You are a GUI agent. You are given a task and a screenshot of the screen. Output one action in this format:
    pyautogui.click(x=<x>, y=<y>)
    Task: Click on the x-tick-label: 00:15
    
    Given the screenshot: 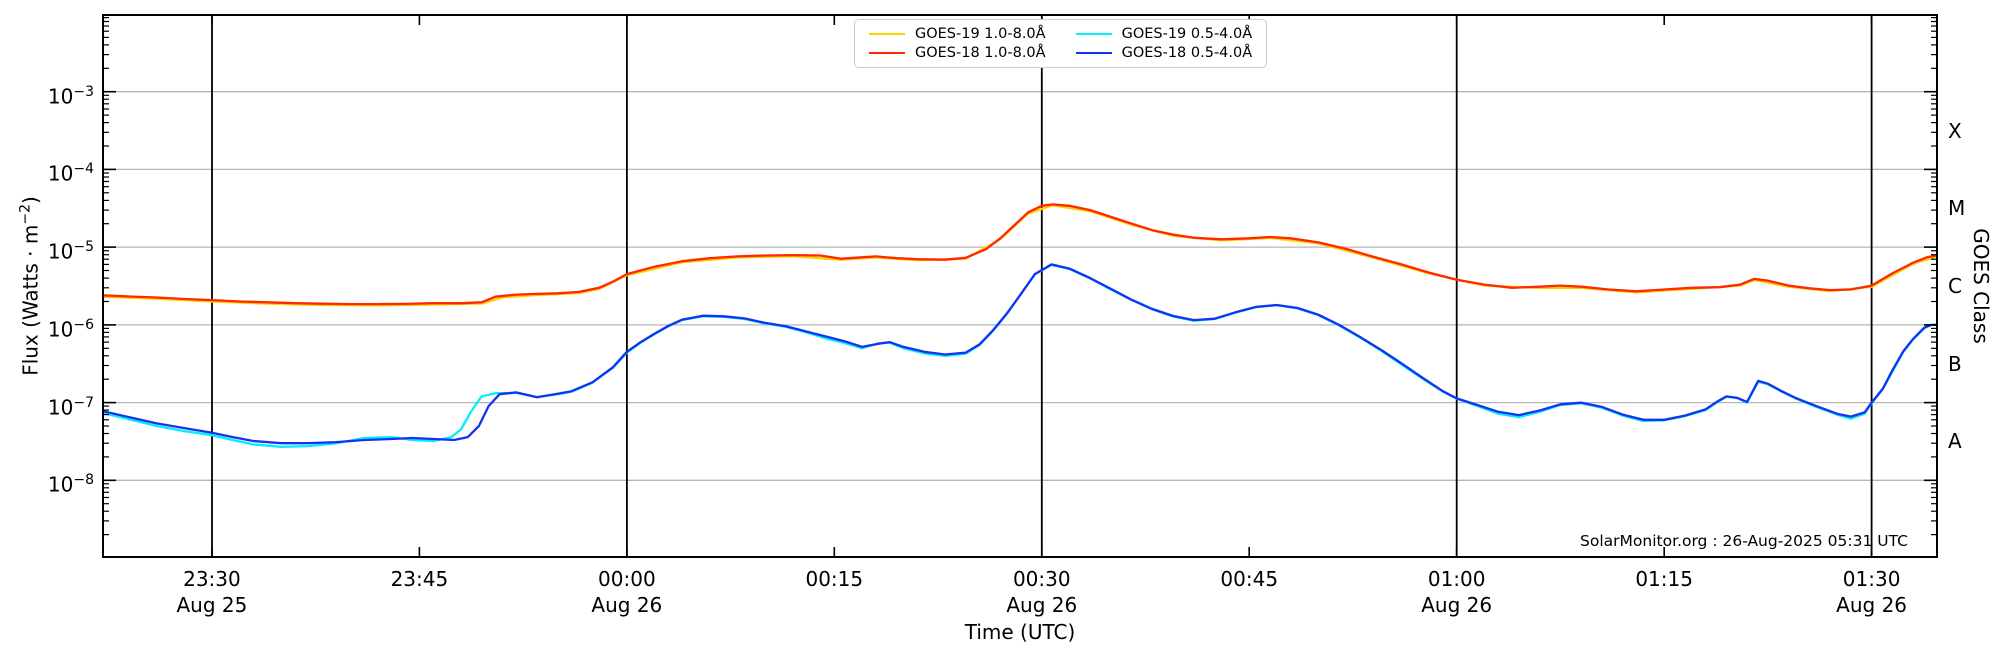 What is the action you would take?
    pyautogui.click(x=834, y=579)
    